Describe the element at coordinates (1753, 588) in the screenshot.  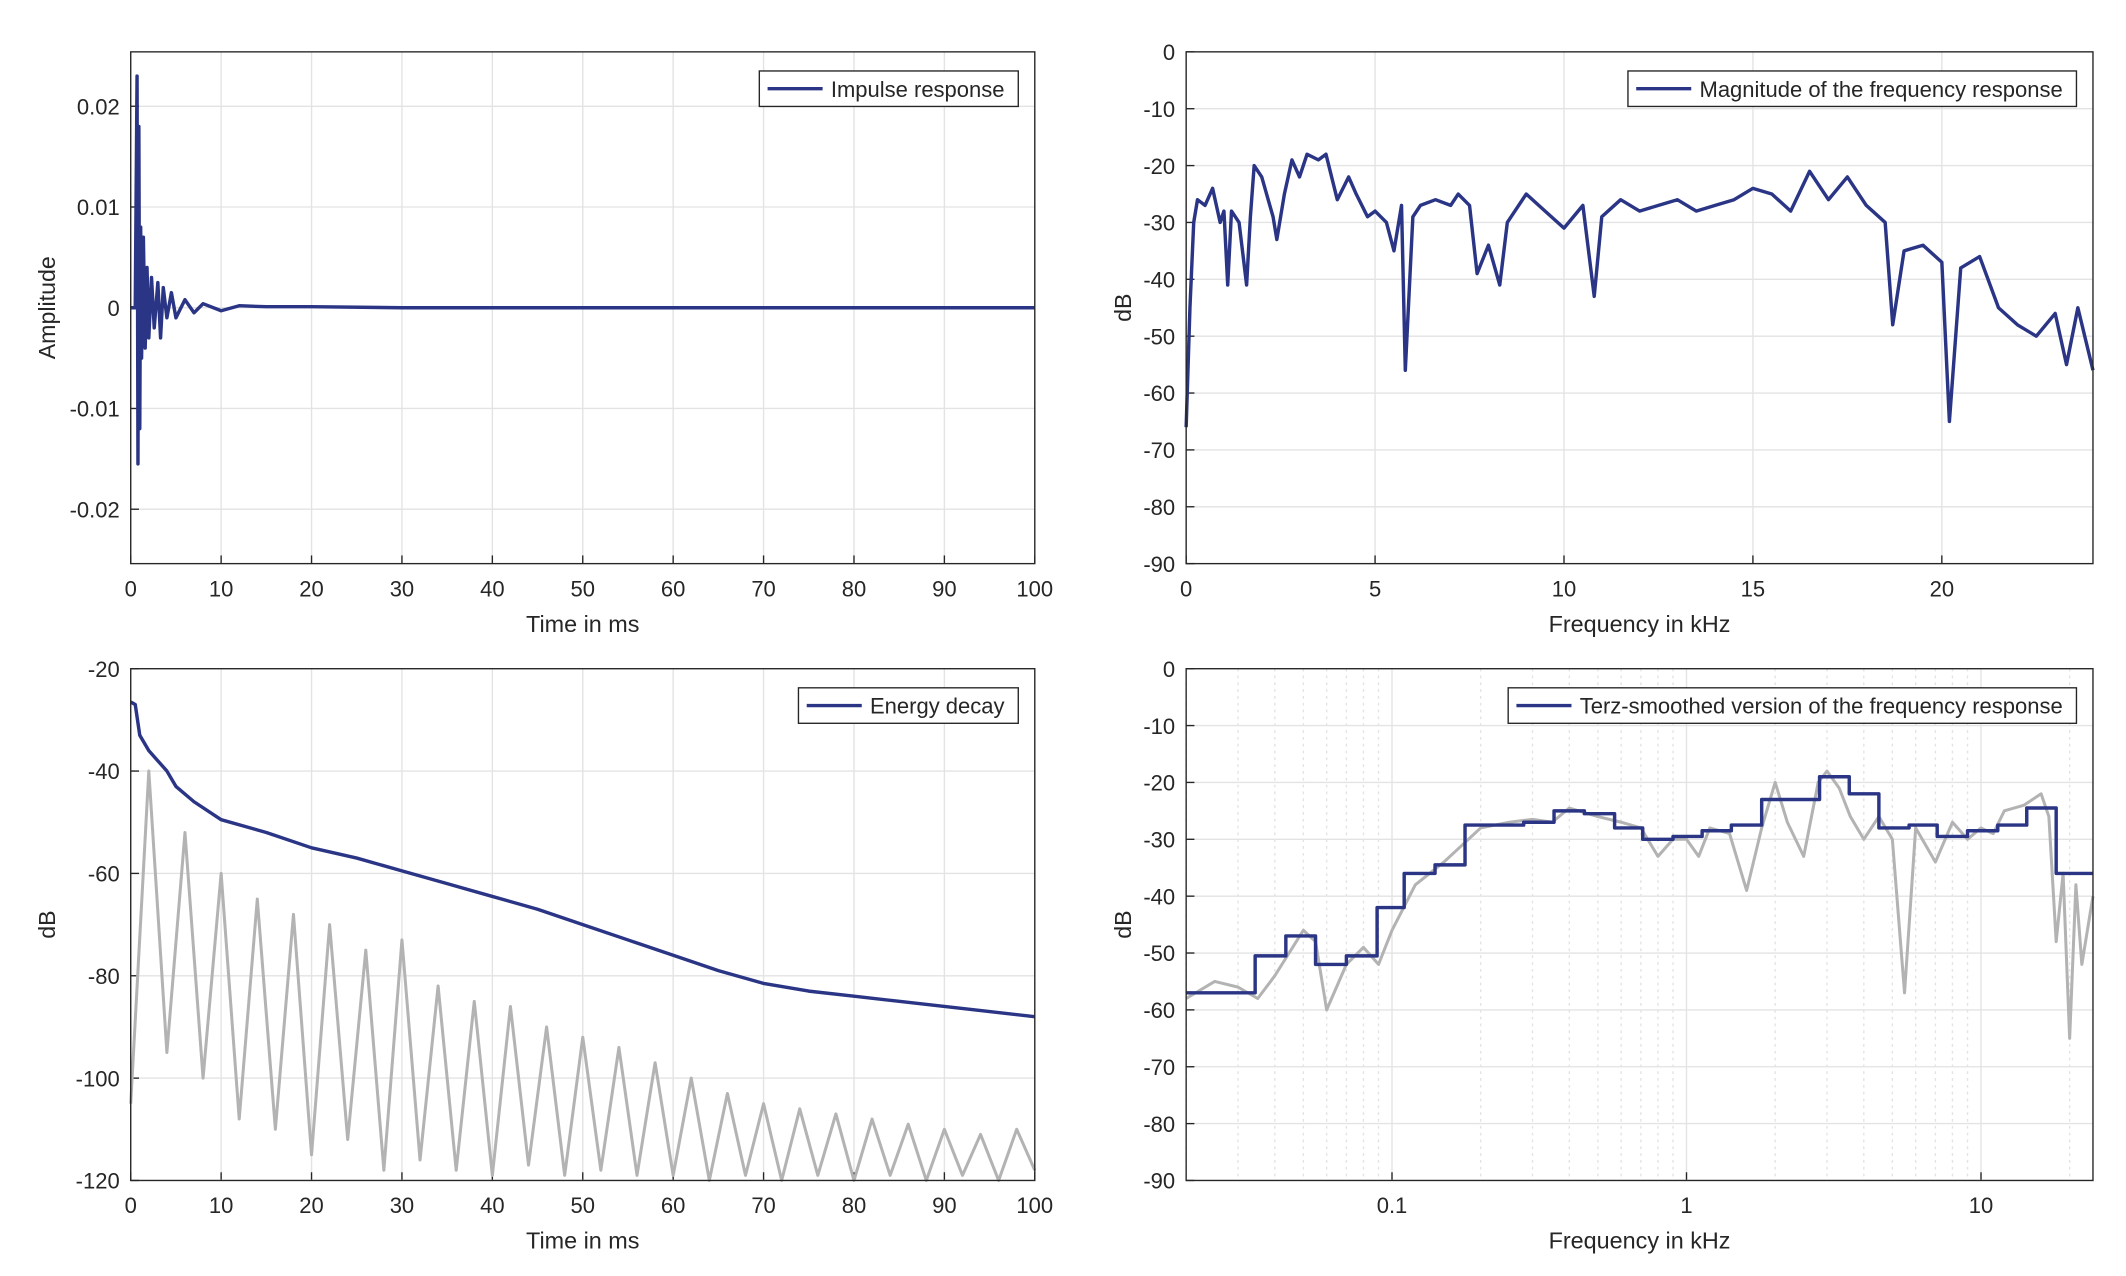
I see `x-tick-label: 15` at that location.